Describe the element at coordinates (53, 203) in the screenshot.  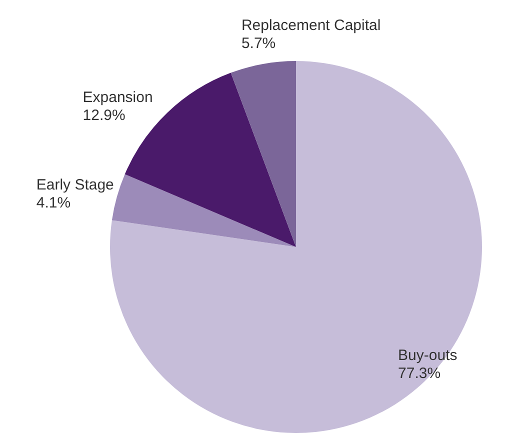
I see `data-label: 4.1%` at that location.